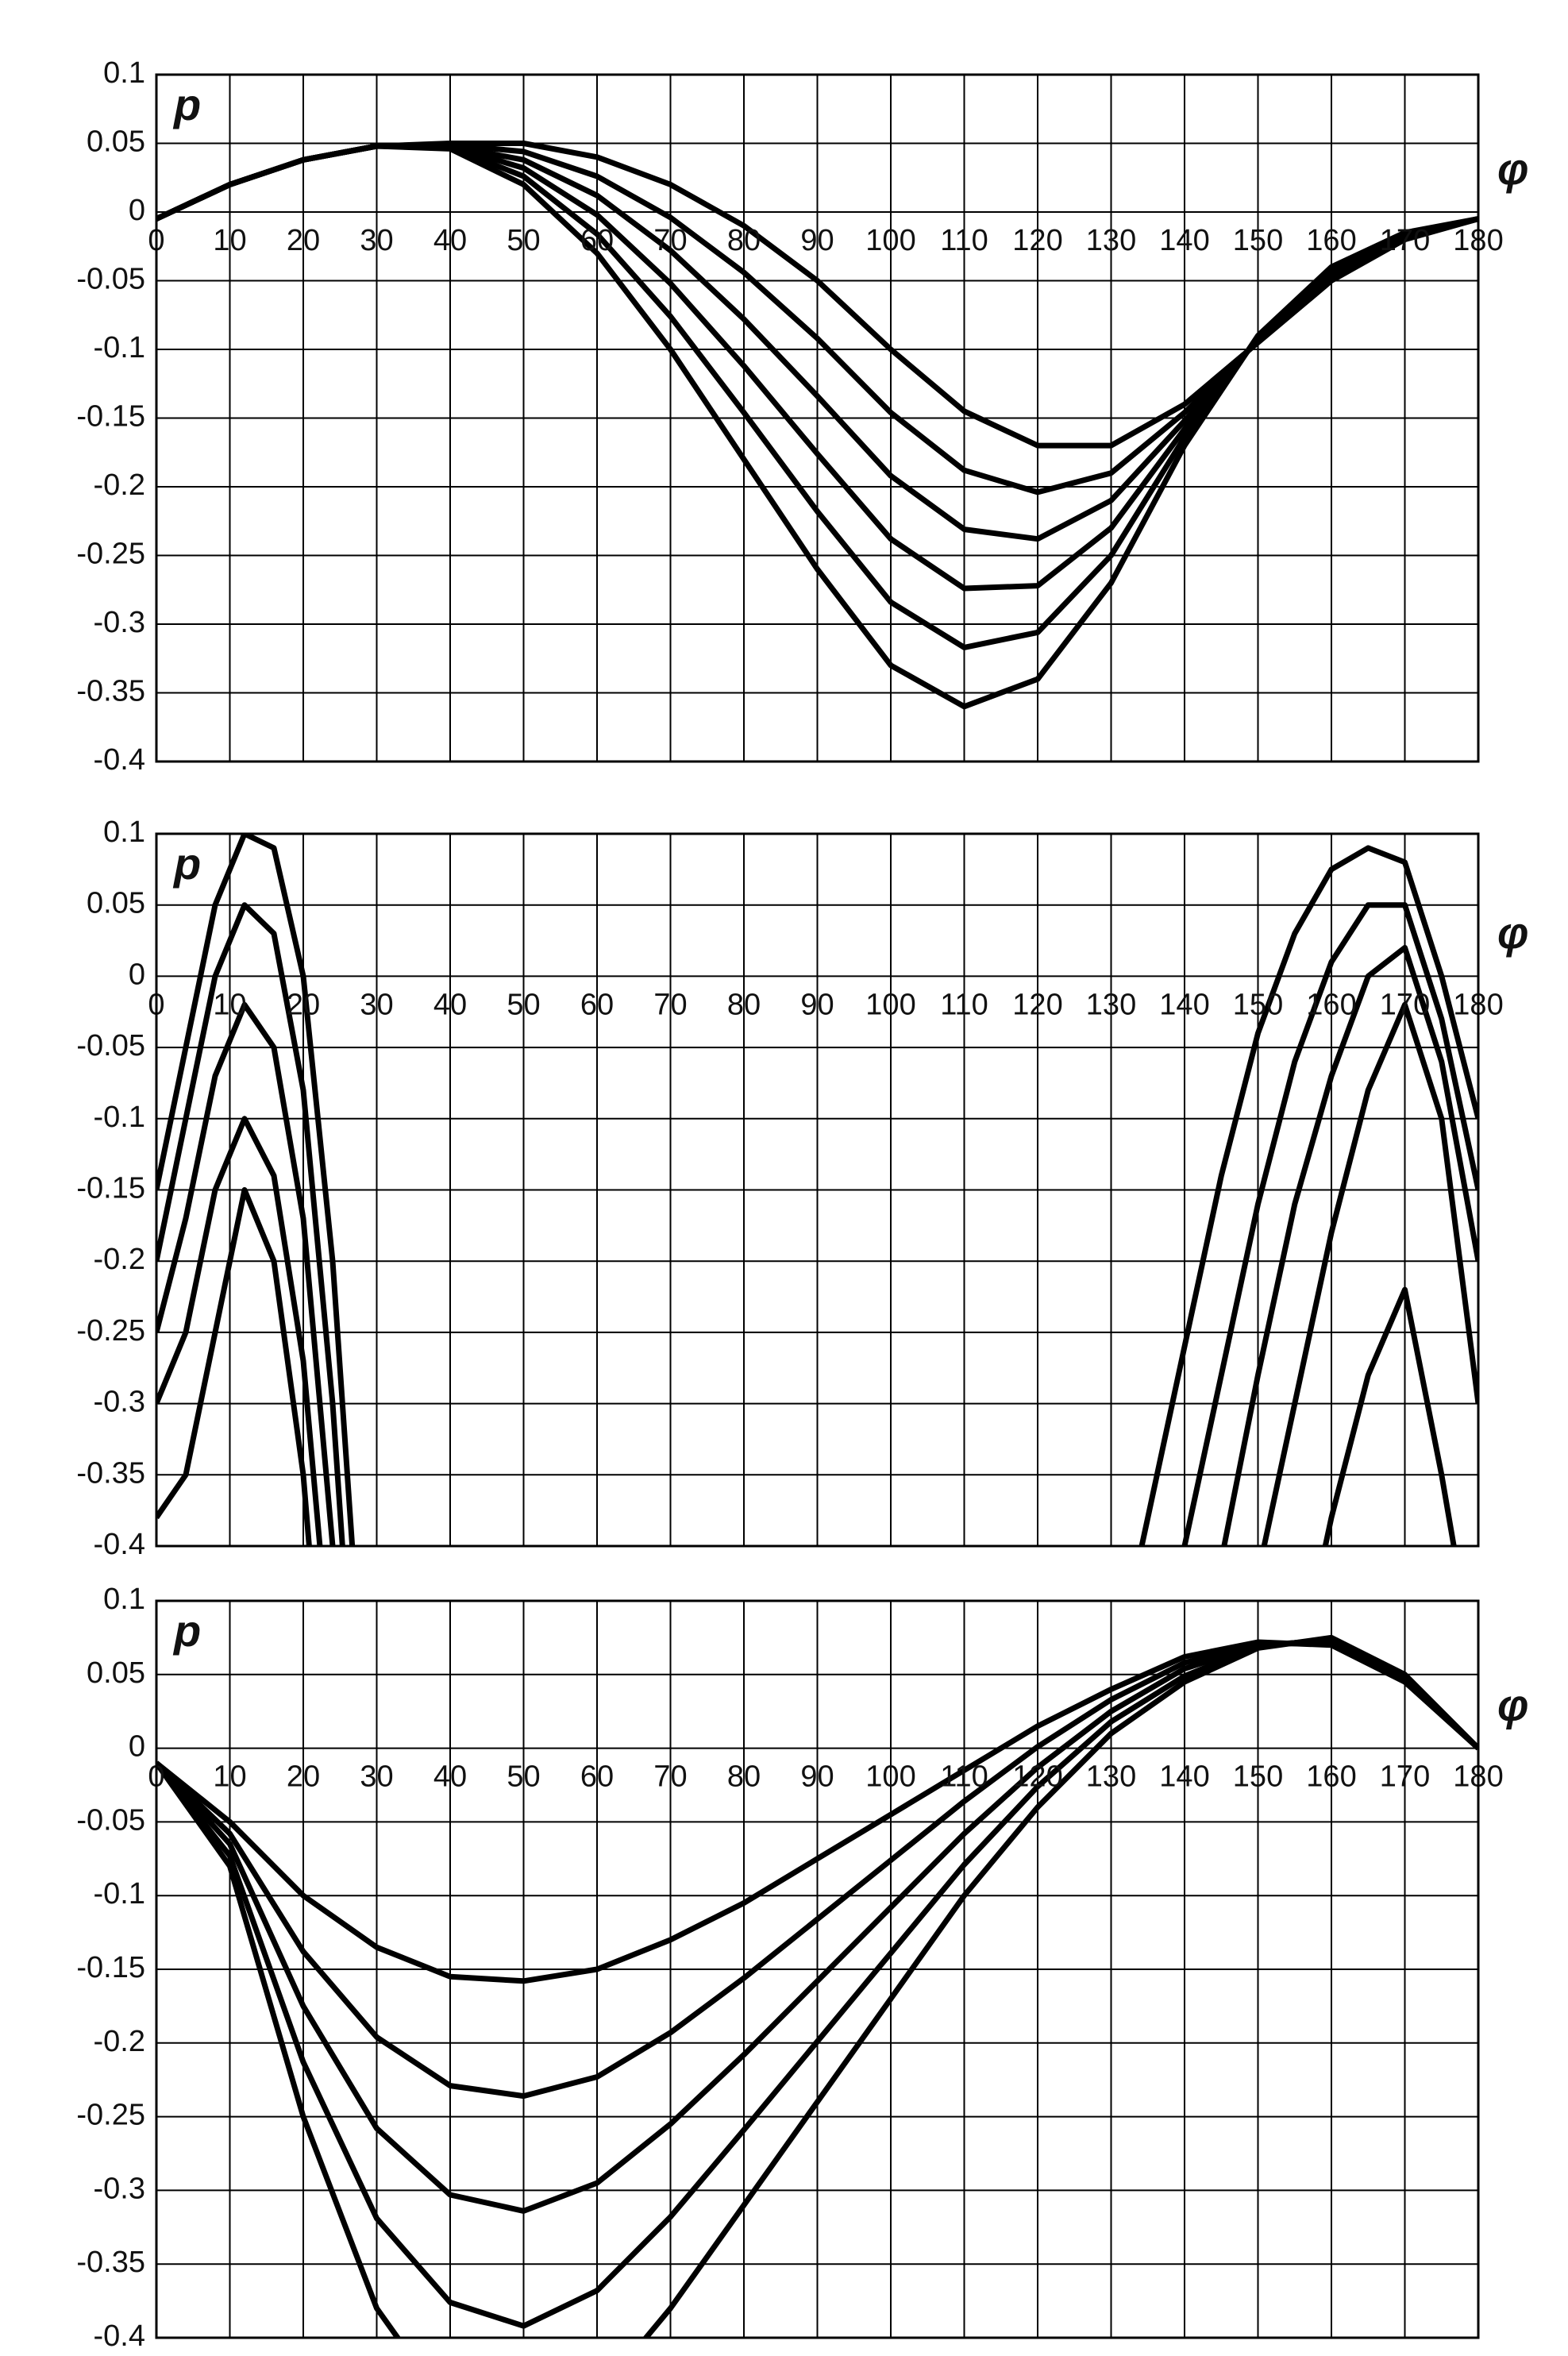  I want to click on series-line, so click(806, 1366).